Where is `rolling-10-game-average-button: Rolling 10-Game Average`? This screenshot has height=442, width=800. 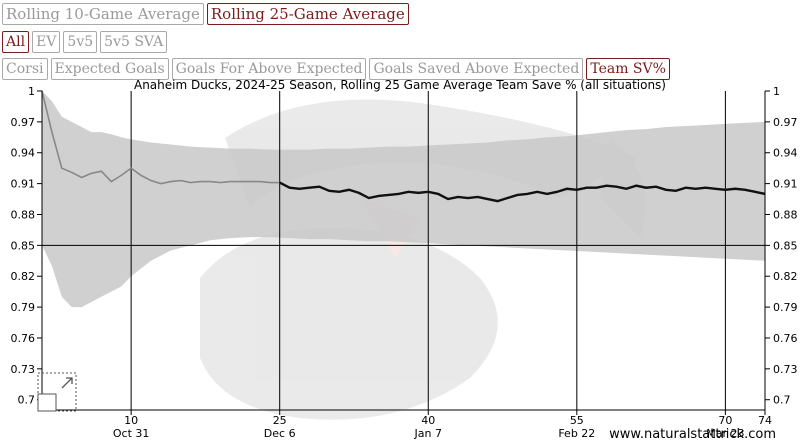
rolling-10-game-average-button: Rolling 10-Game Average is located at coordinates (103, 14).